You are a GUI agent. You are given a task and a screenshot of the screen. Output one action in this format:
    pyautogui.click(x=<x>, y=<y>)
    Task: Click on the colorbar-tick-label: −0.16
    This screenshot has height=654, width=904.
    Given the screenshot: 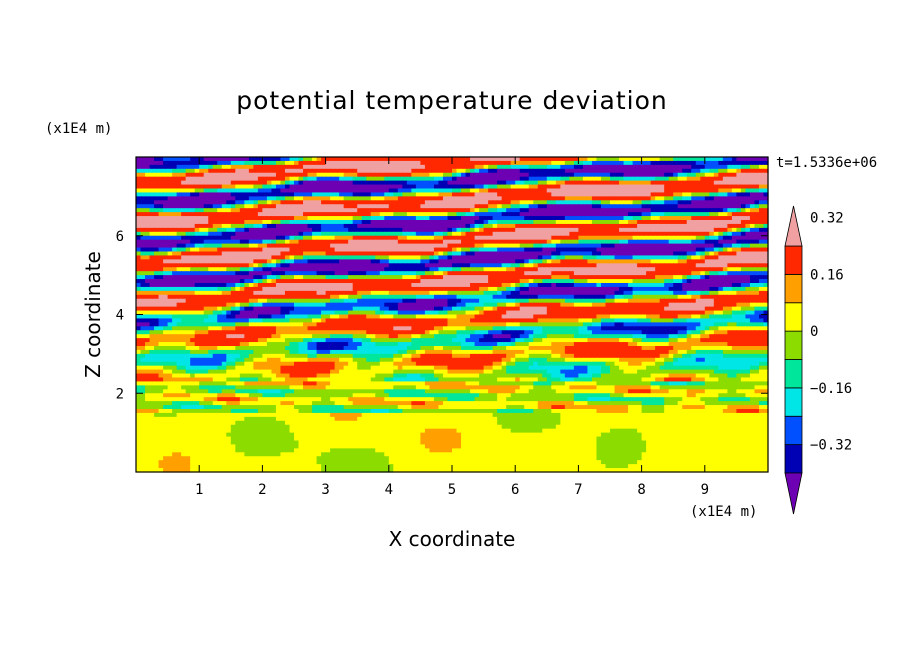 What is the action you would take?
    pyautogui.click(x=831, y=389)
    